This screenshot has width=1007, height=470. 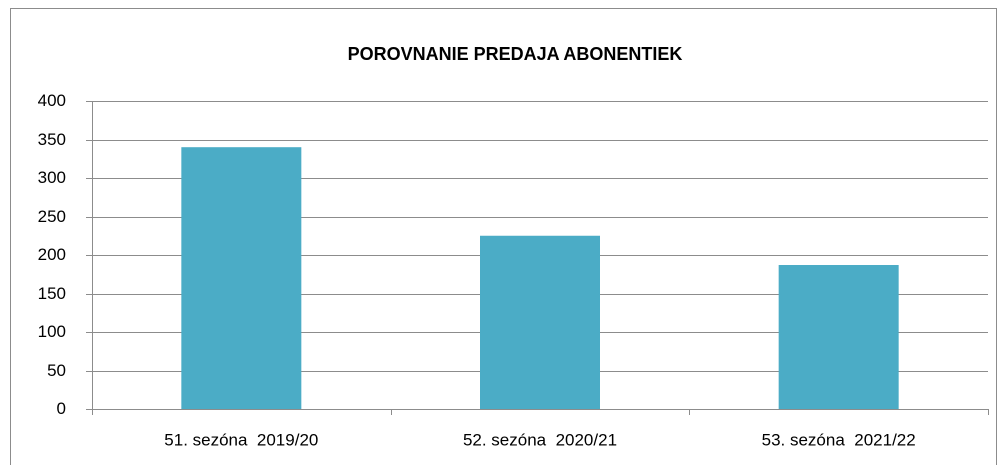 What do you see at coordinates (52, 100) in the screenshot?
I see `y-tick-label: 400` at bounding box center [52, 100].